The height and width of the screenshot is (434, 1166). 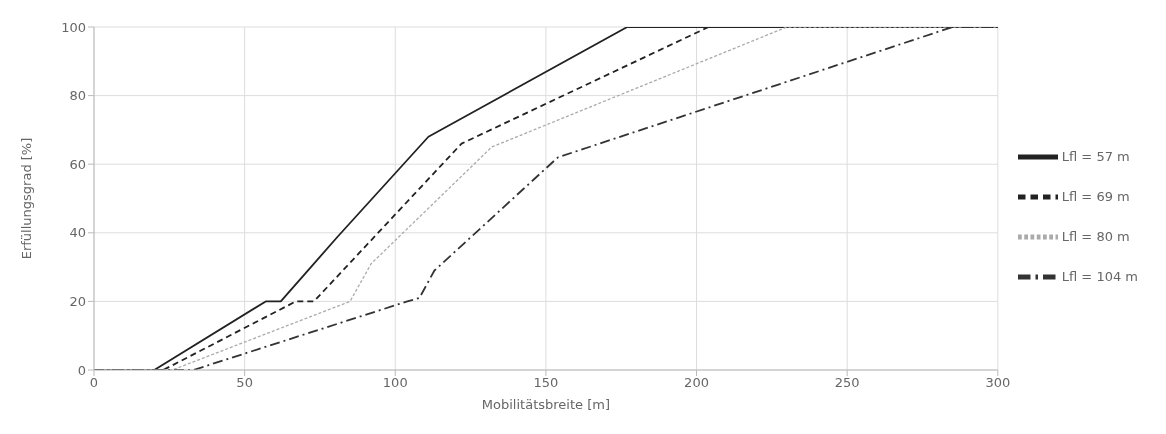 I want to click on y-tick-label: 60, so click(x=77, y=164).